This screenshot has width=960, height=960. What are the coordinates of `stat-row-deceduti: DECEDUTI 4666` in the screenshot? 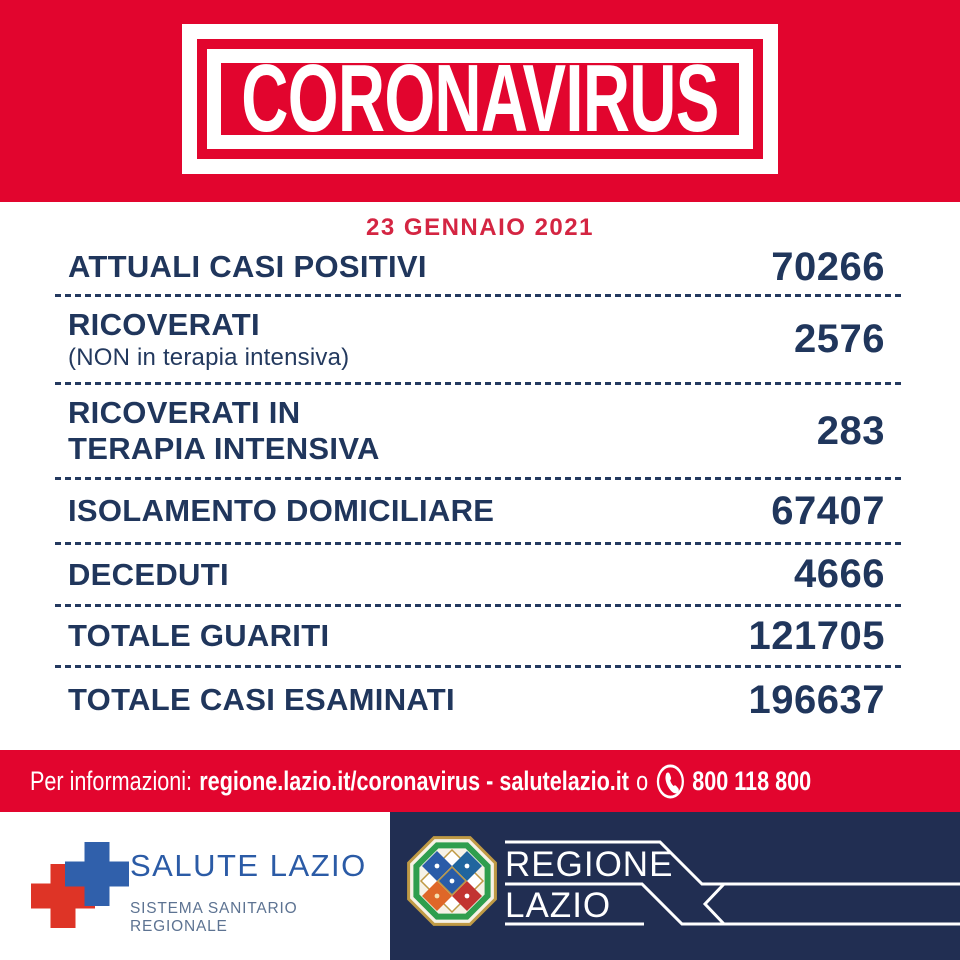 It's located at (480, 574).